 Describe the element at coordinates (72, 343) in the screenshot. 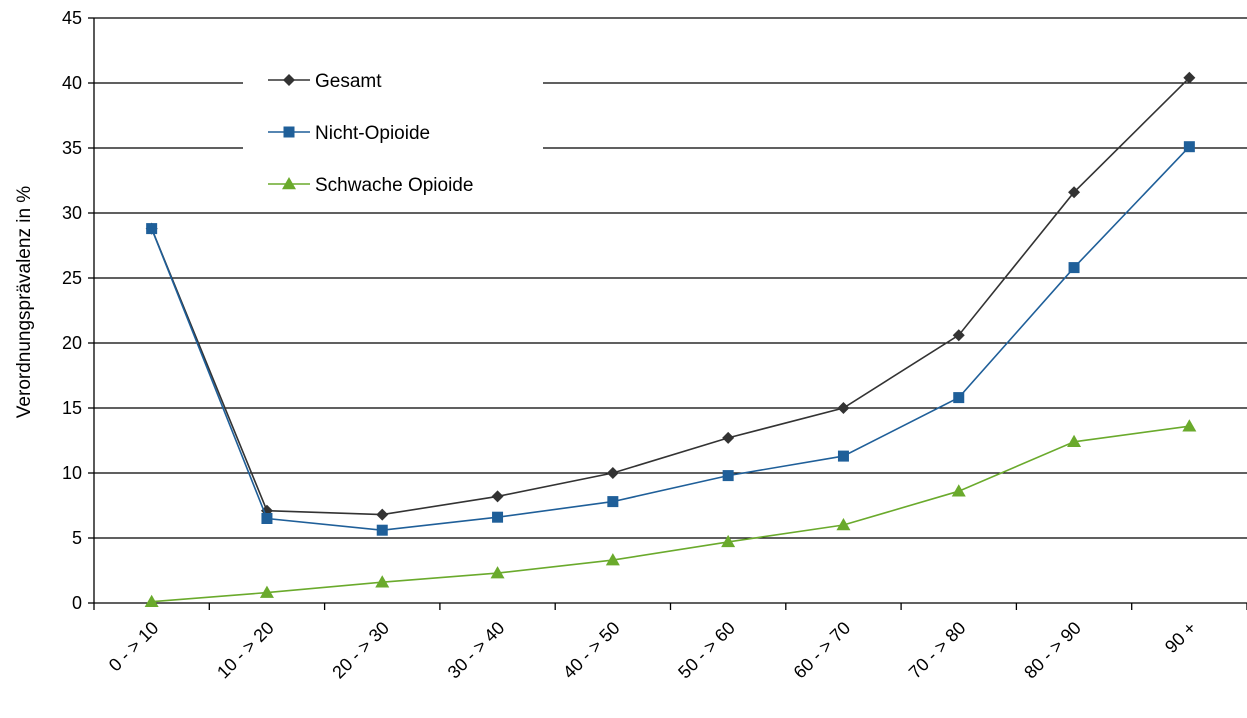

I see `y-tick-label: 20` at that location.